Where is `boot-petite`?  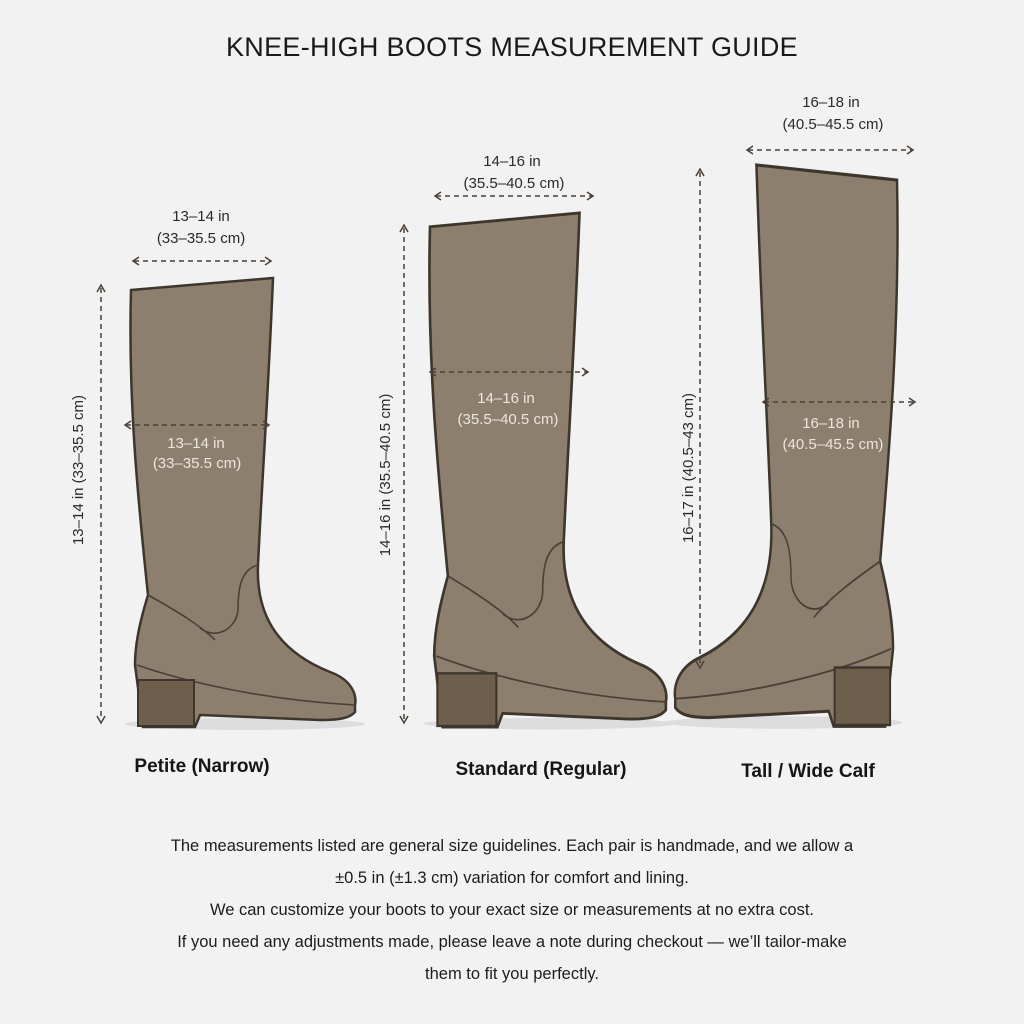
boot-petite is located at coordinates (245, 503).